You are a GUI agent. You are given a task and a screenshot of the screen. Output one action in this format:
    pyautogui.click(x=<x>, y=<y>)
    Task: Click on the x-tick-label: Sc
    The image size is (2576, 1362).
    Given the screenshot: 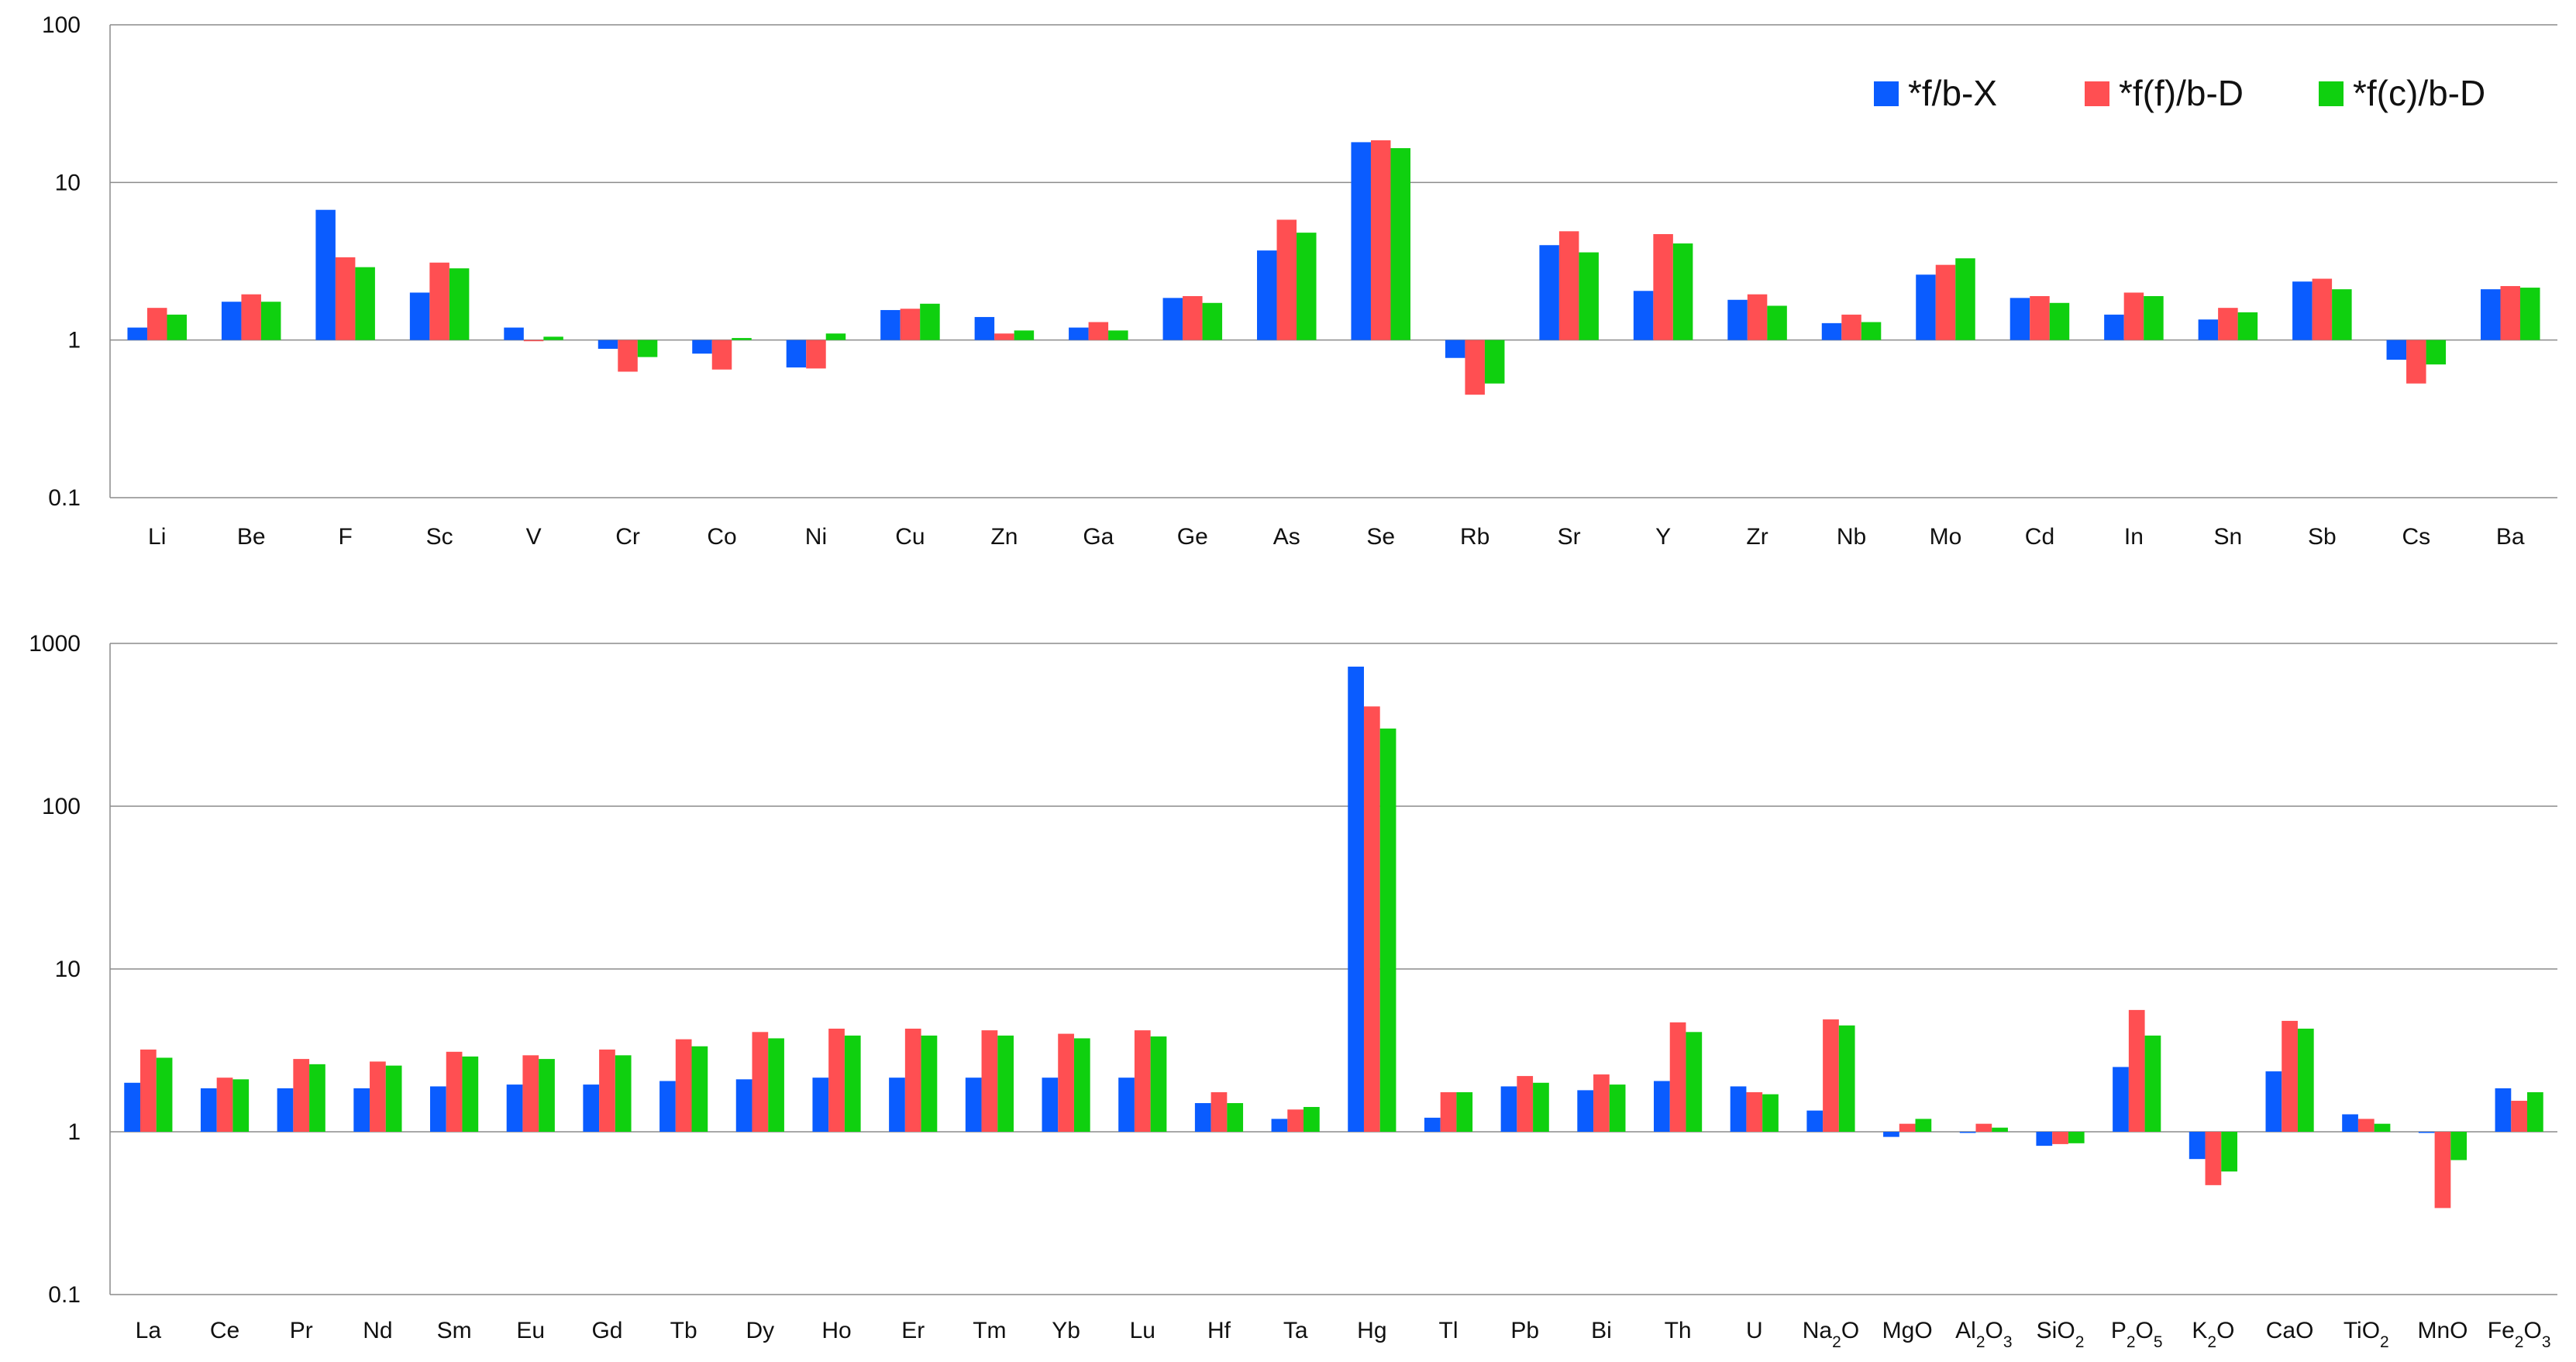 What is the action you would take?
    pyautogui.click(x=439, y=537)
    